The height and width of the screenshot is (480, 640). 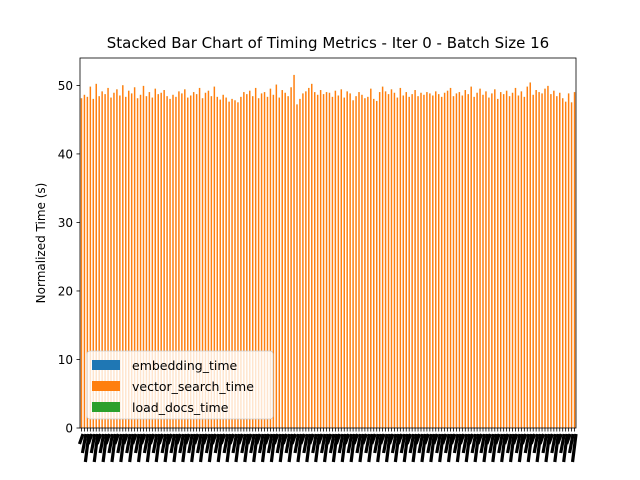 I want to click on y-tick-label: 30, so click(x=65, y=223).